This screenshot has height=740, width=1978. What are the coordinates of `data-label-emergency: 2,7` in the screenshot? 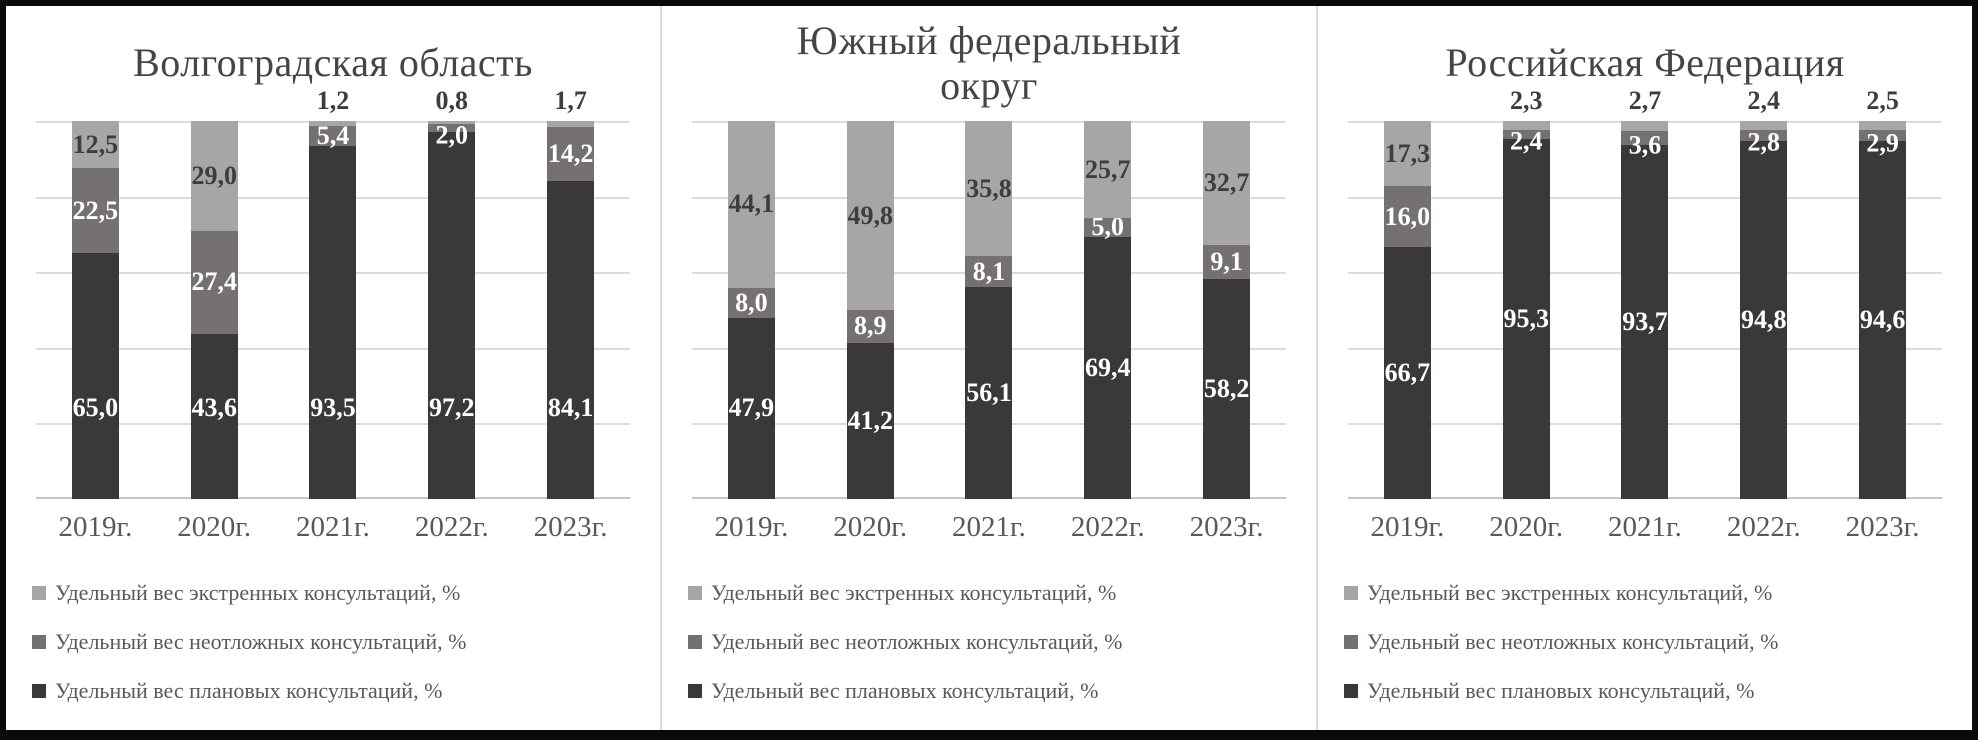 It's located at (1645, 100).